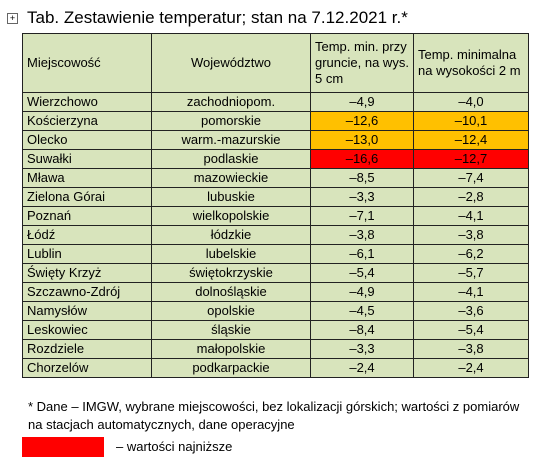  I want to click on table-row: Święty Krzyż świętokrzyskie –5,4 –5,7, so click(275, 273).